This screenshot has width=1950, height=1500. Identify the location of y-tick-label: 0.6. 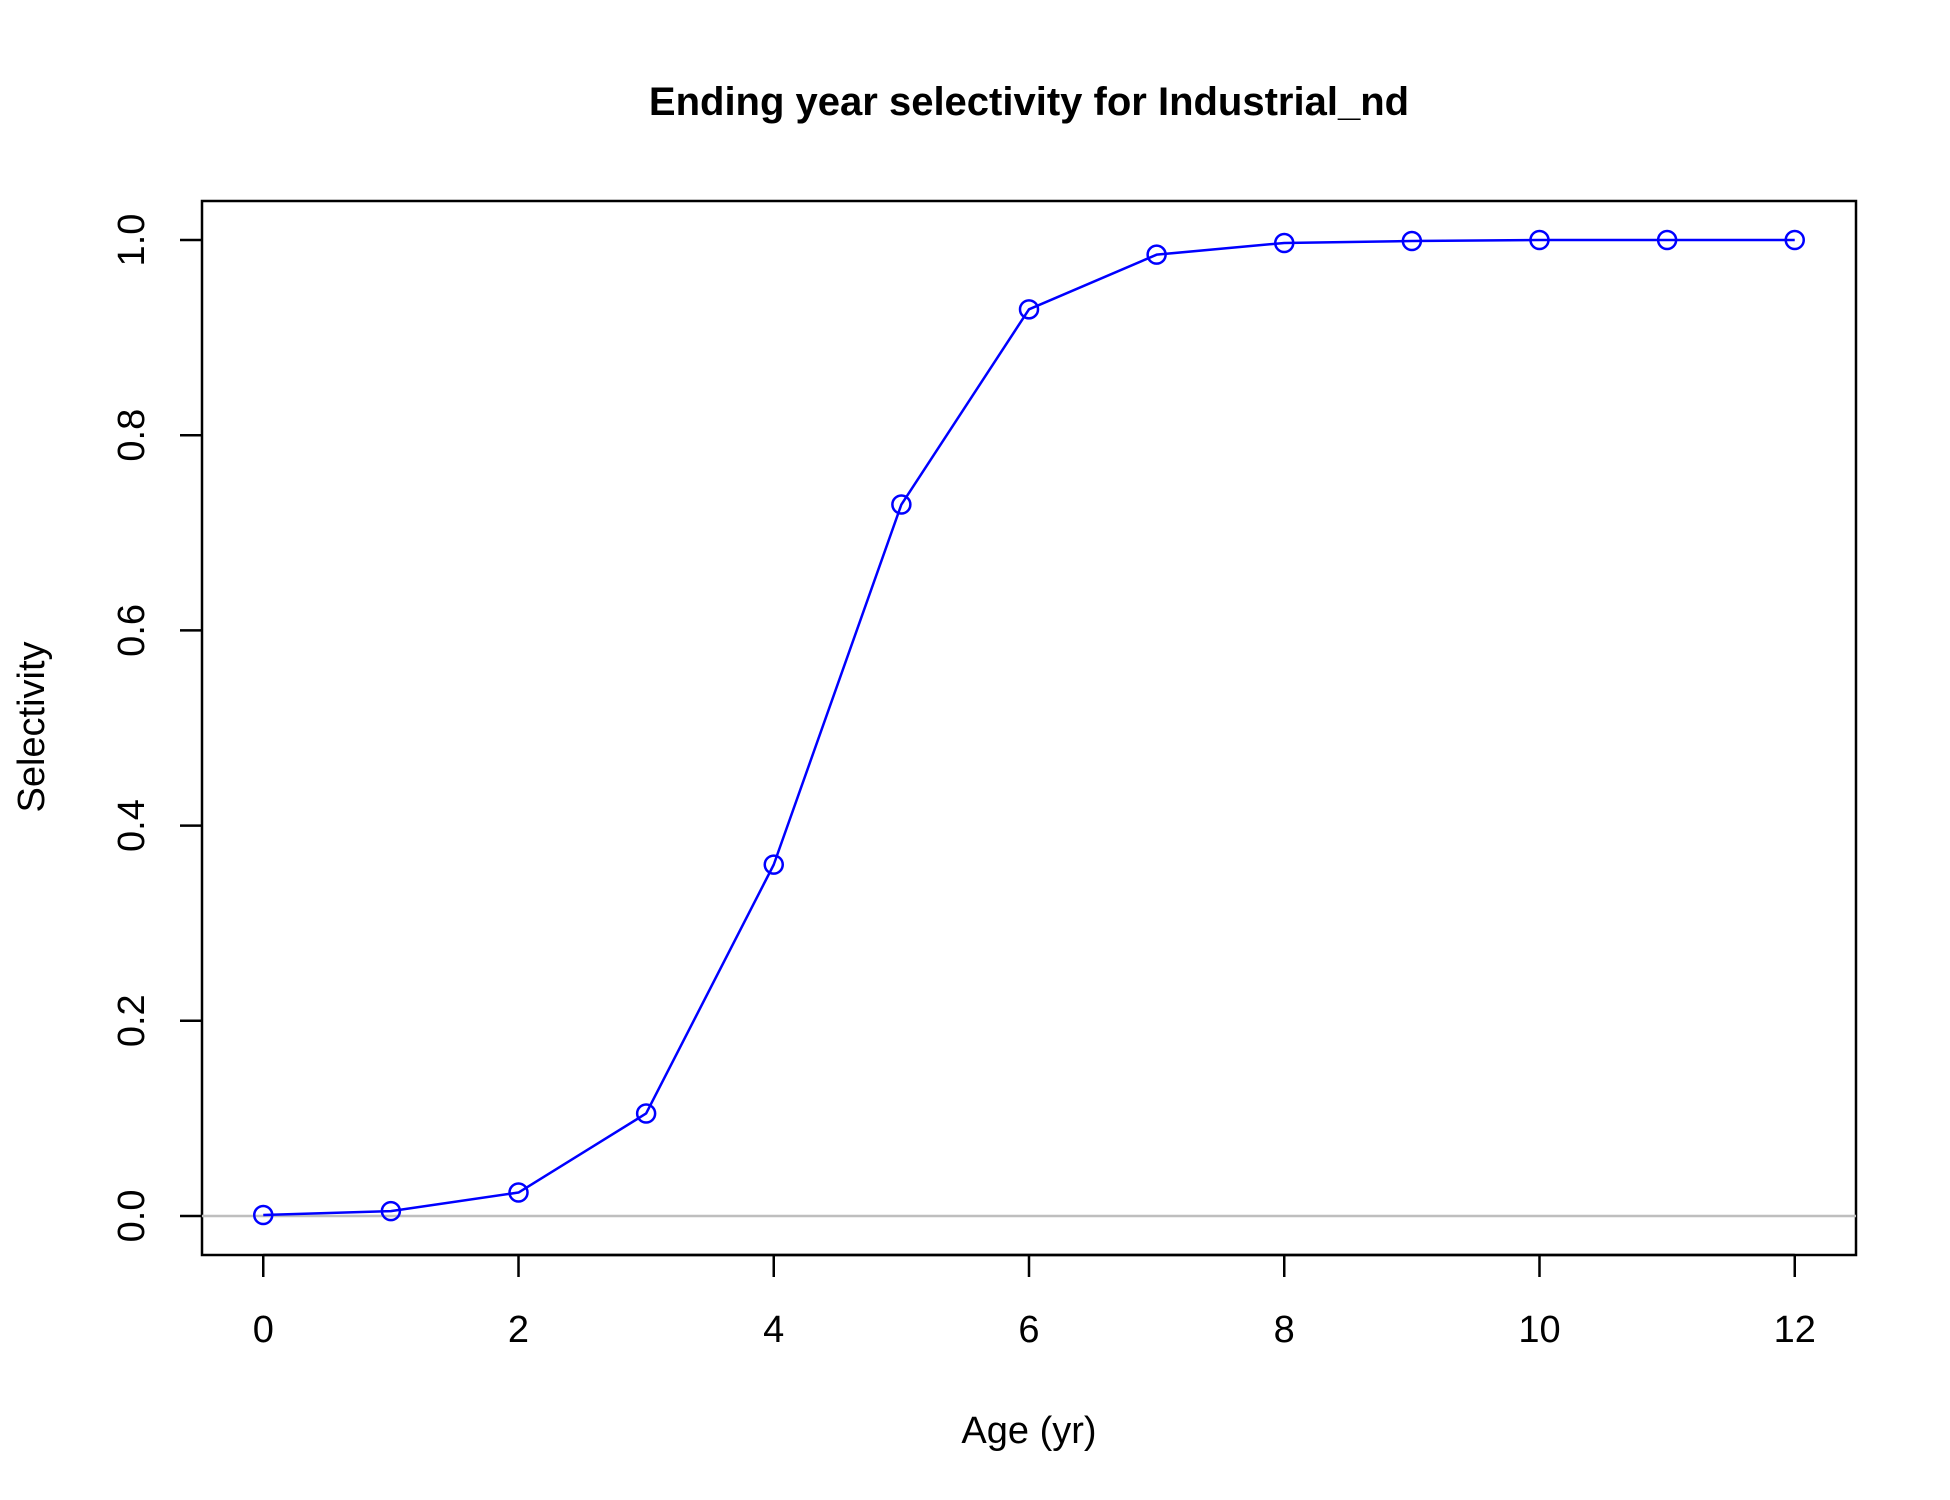
(132, 630).